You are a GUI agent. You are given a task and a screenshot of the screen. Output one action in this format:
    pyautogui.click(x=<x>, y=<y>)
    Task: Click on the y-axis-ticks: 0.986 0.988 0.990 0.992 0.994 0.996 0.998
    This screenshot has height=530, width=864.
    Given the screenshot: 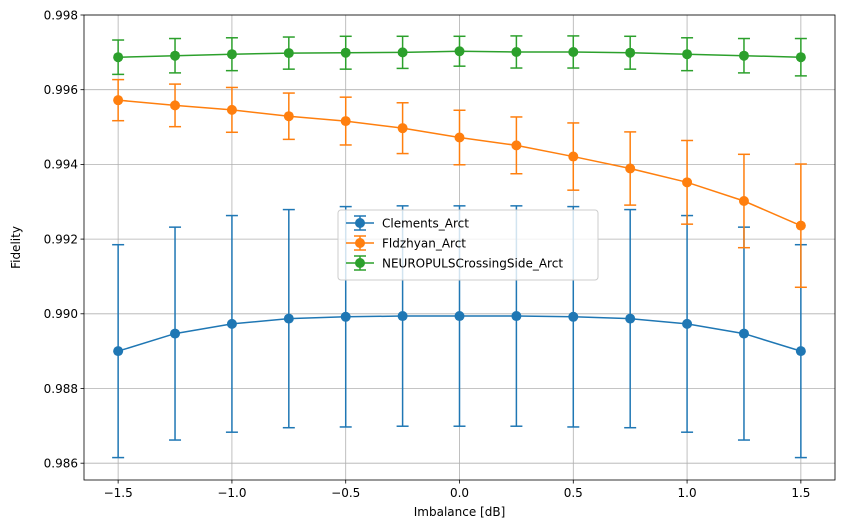 What is the action you would take?
    pyautogui.click(x=64, y=239)
    